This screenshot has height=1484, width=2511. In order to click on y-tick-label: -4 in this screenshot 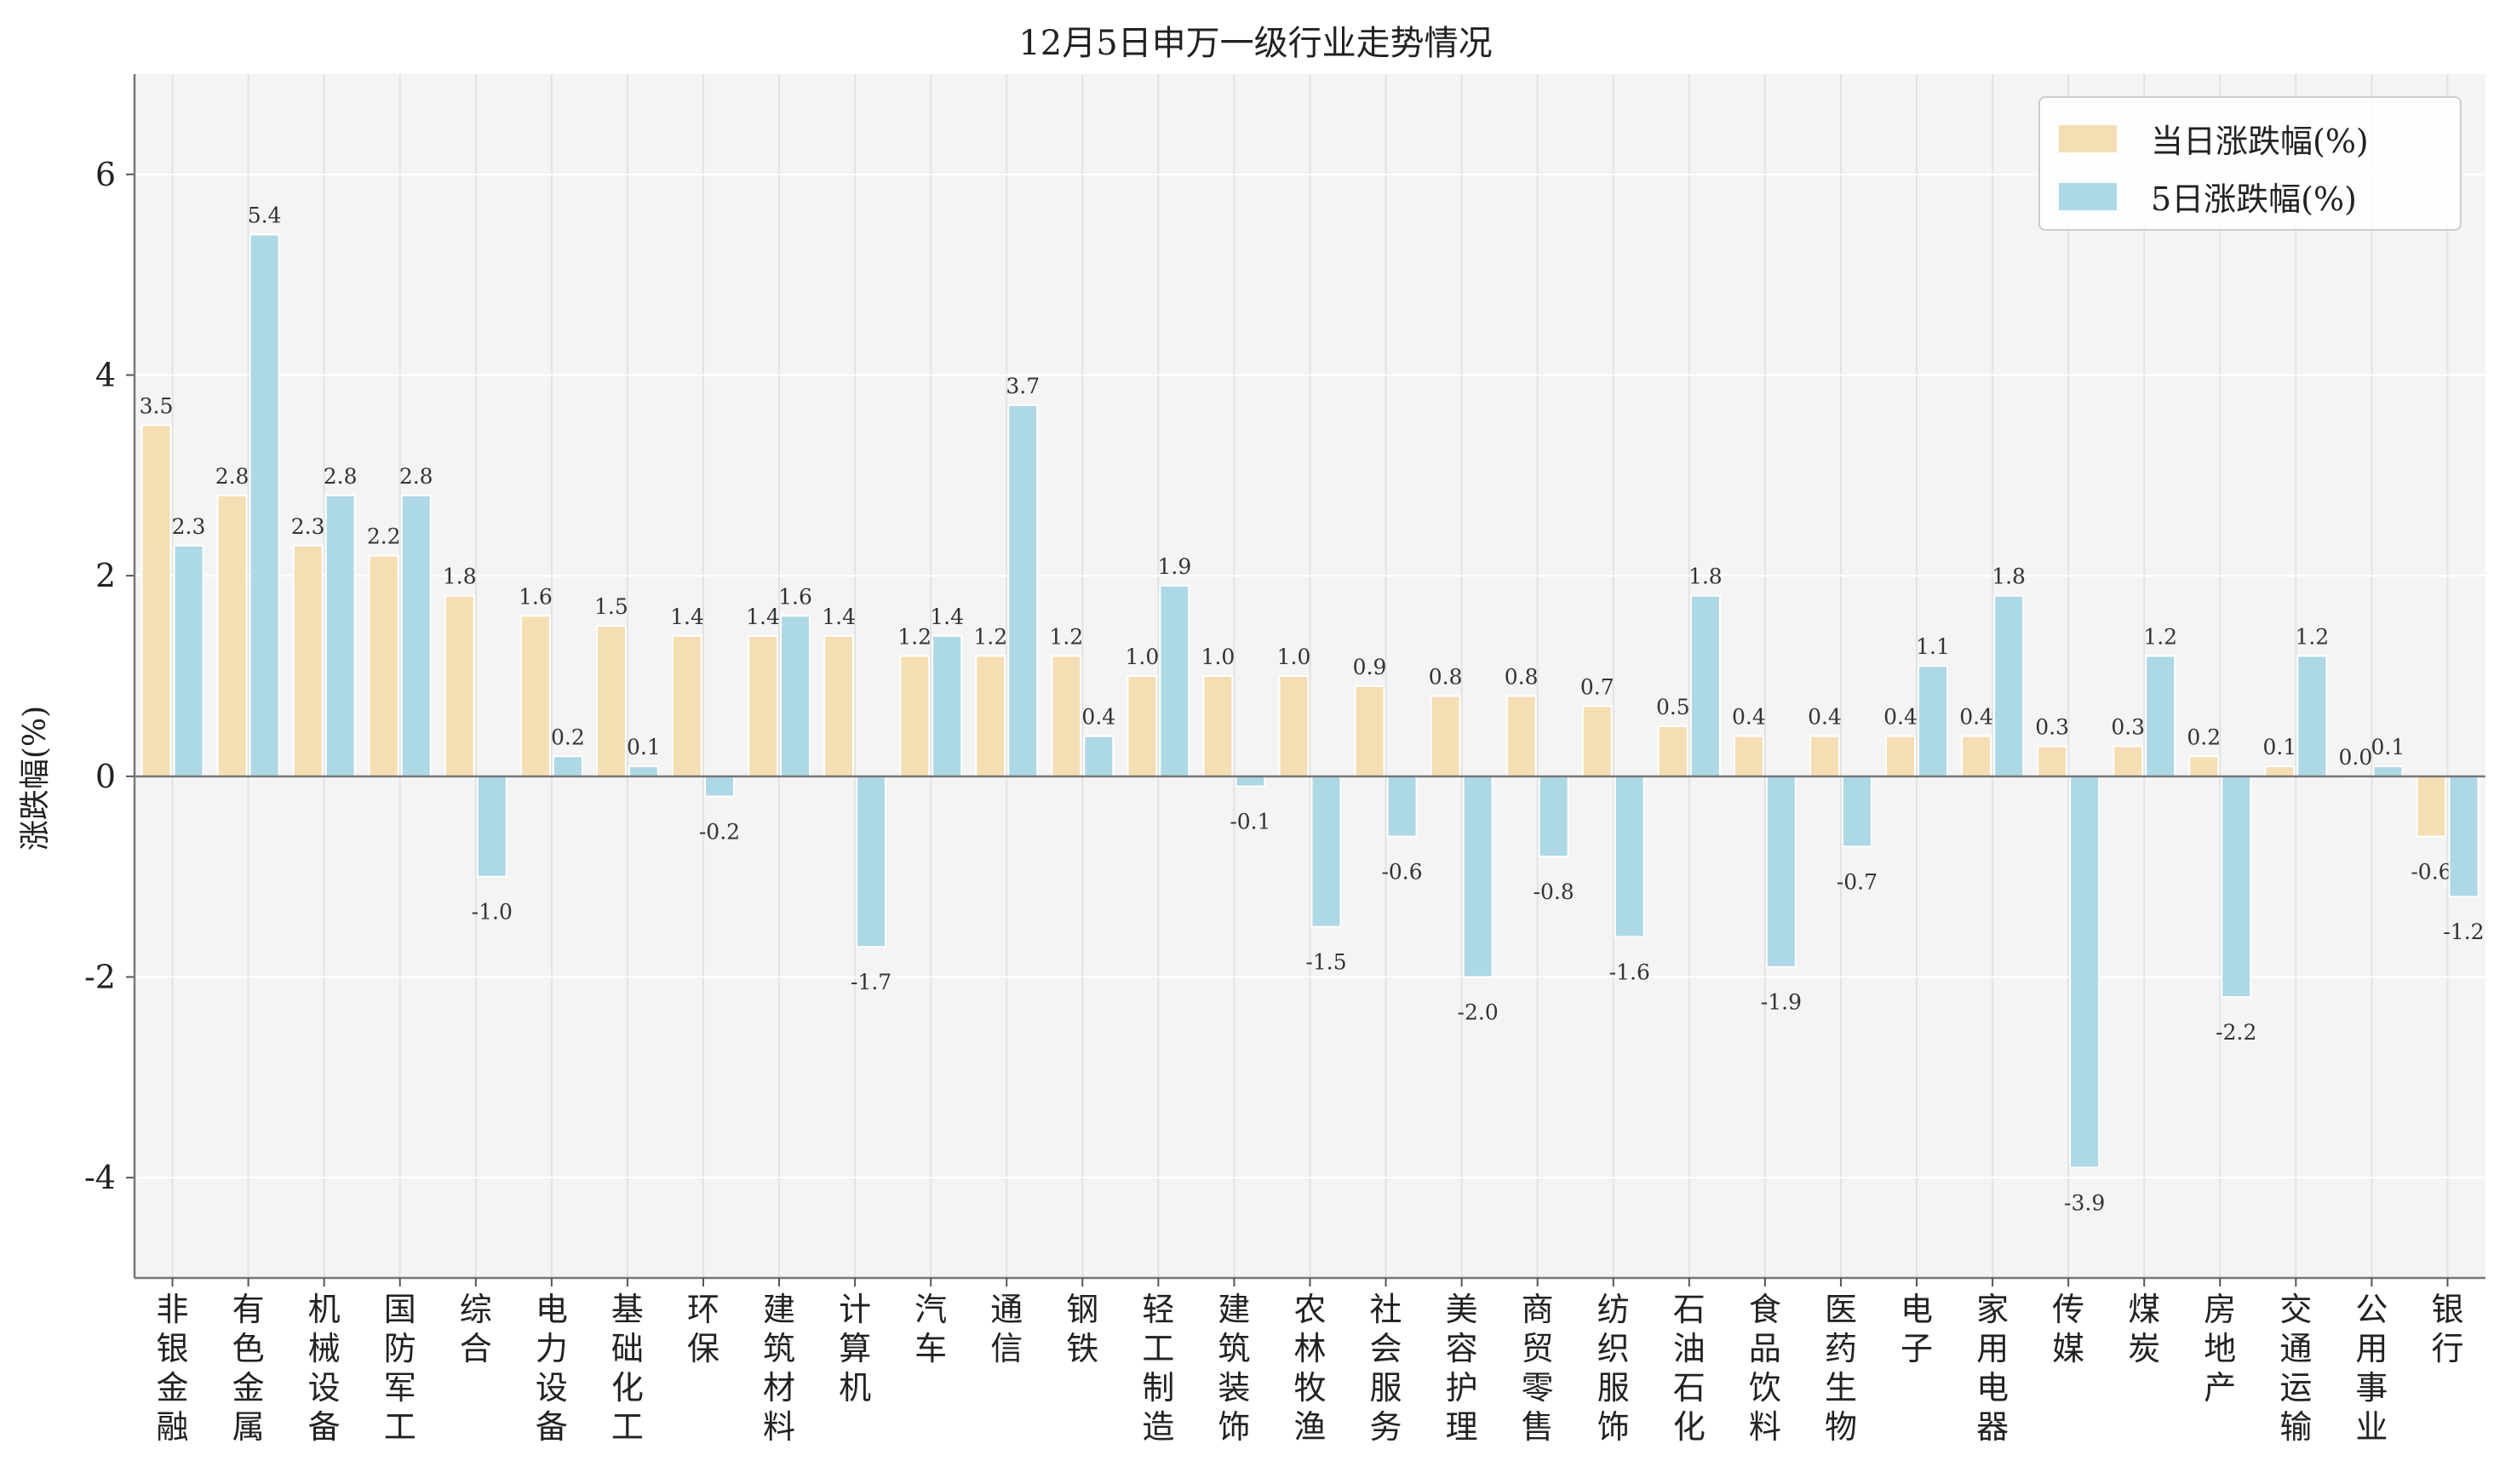, I will do `click(100, 1177)`.